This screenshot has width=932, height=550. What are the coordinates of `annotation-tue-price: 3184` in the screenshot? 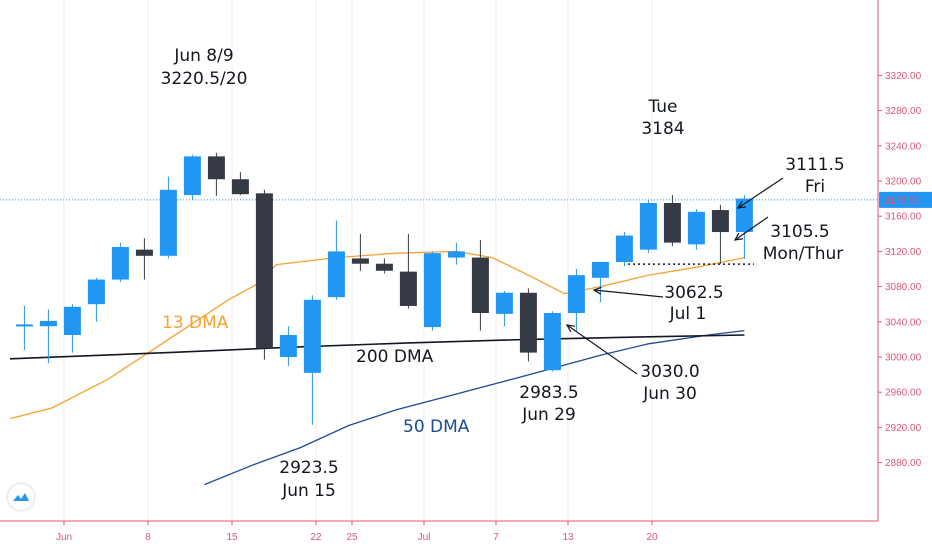 It's located at (662, 129).